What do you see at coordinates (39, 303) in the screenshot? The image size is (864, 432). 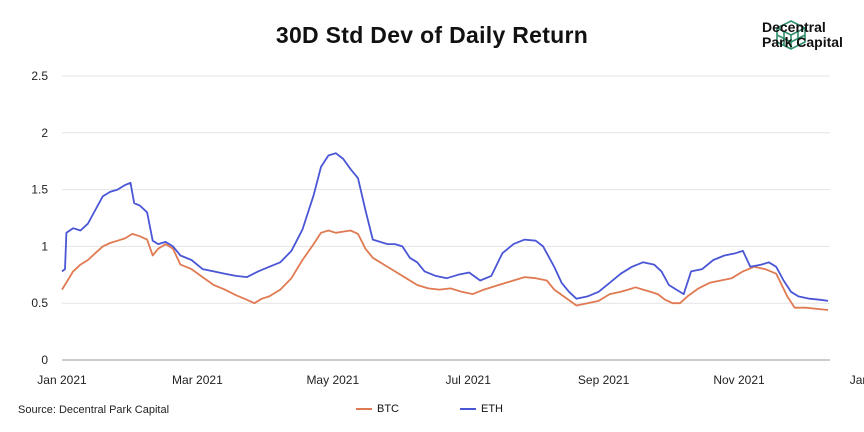 I see `y-tick-label: 0.5` at bounding box center [39, 303].